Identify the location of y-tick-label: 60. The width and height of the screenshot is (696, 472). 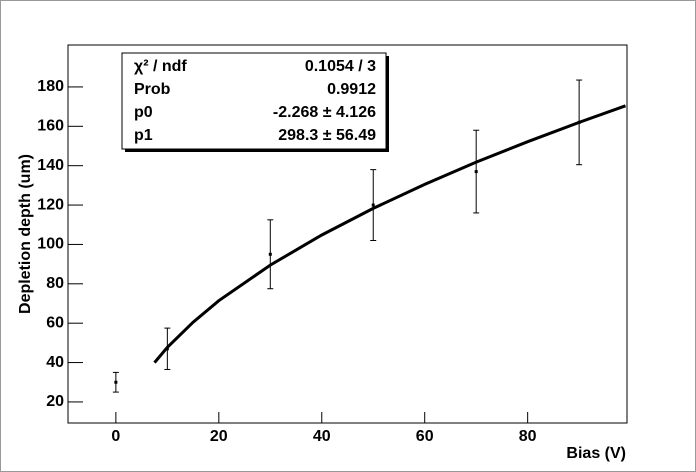
(55, 322).